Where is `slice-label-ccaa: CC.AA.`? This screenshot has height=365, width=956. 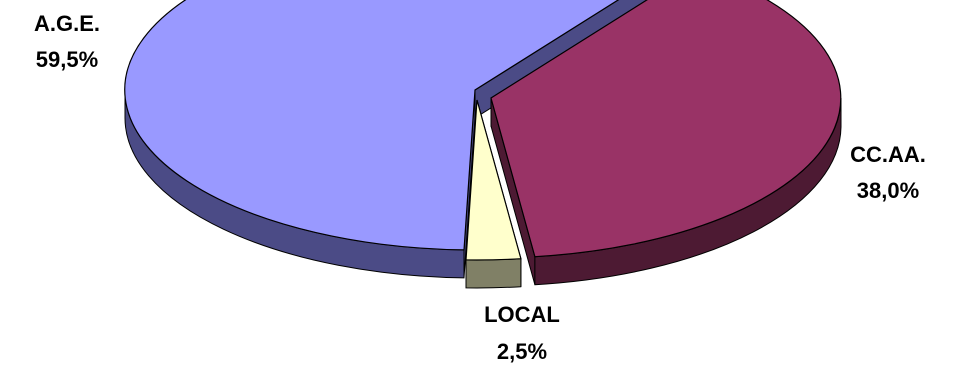 slice-label-ccaa: CC.AA. is located at coordinates (888, 154).